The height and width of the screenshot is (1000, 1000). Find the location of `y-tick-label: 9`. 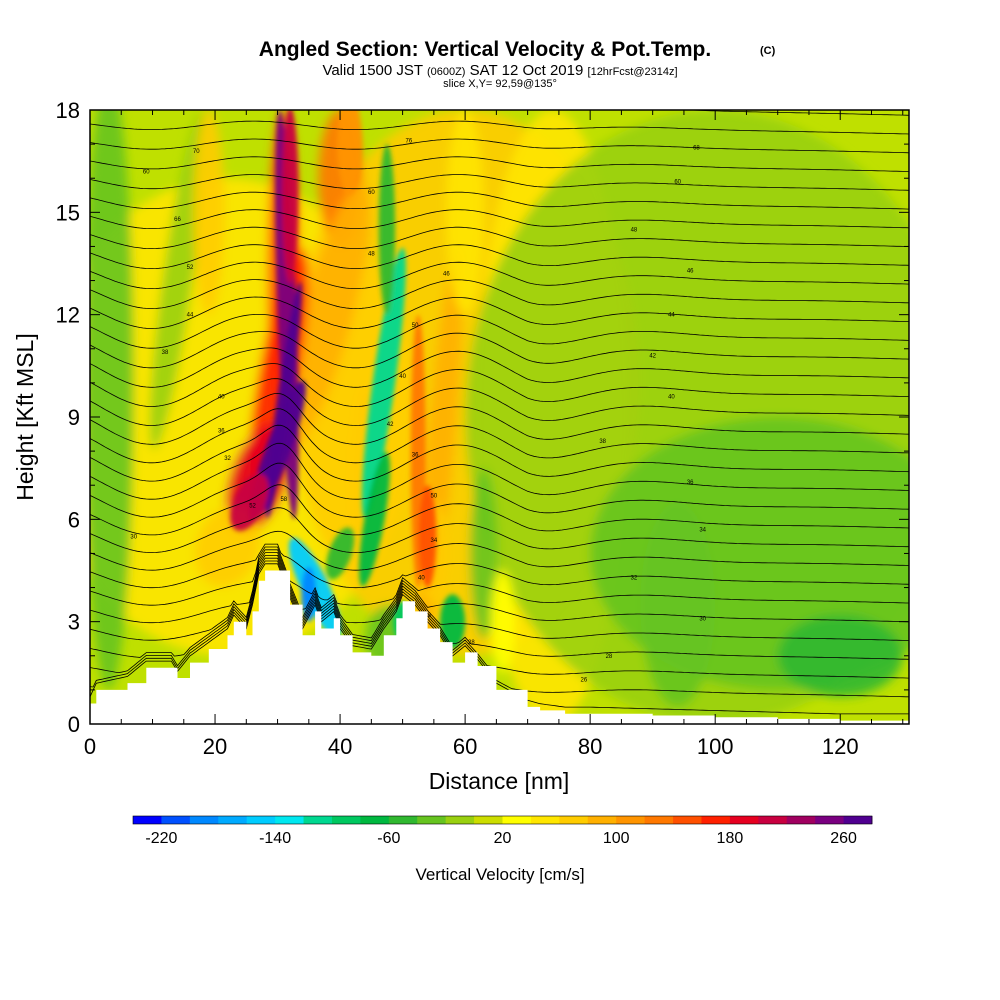

y-tick-label: 9 is located at coordinates (74, 417).